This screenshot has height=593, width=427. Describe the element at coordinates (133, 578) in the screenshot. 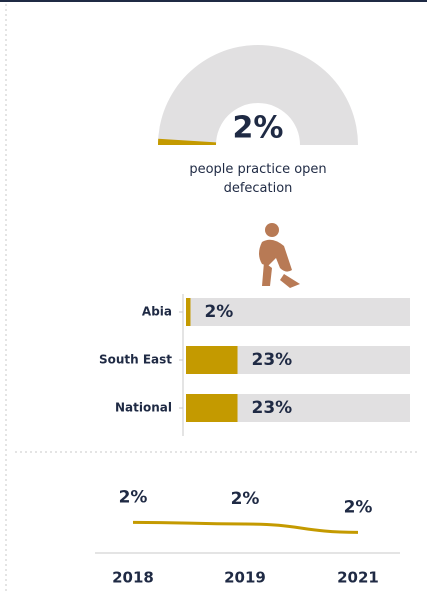

I see `x-tick-label: 2018` at that location.